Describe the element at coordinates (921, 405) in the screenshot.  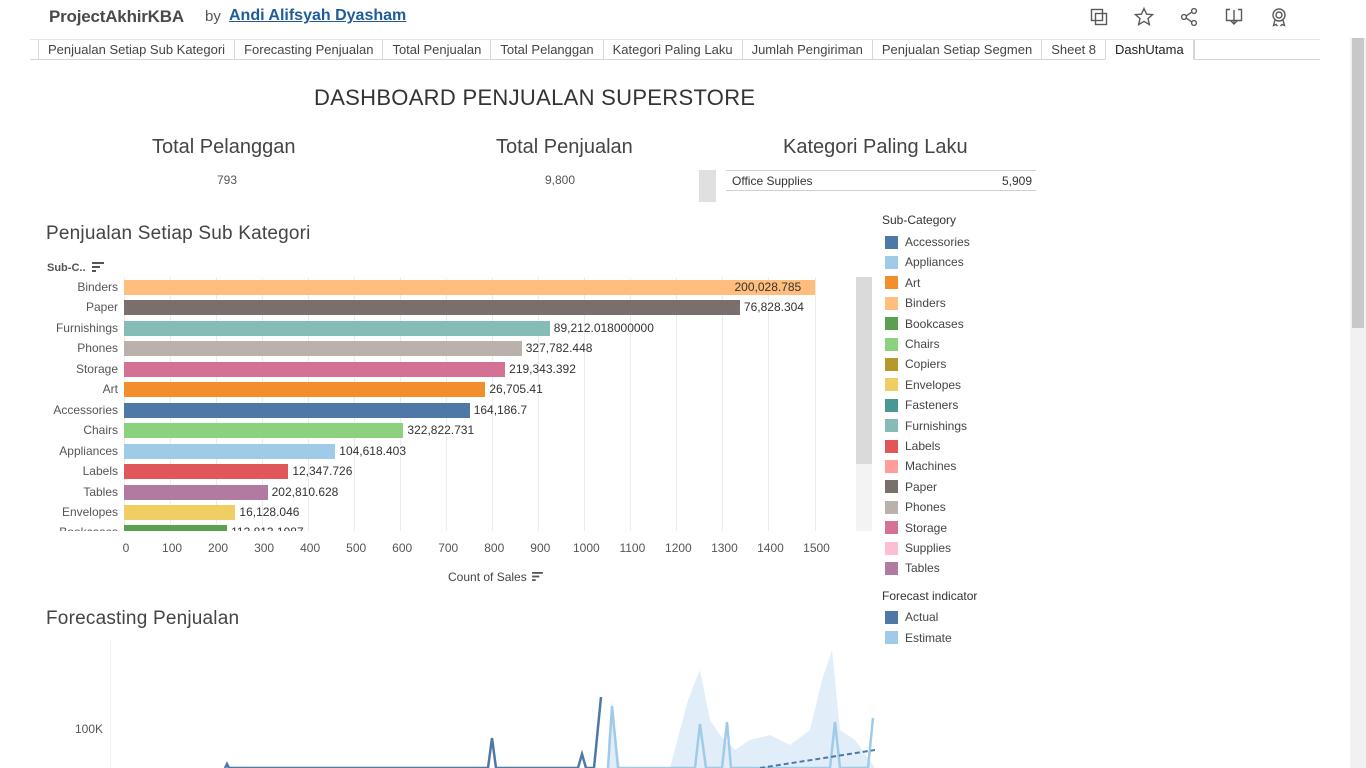
I see `legend-item: Fasteners` at that location.